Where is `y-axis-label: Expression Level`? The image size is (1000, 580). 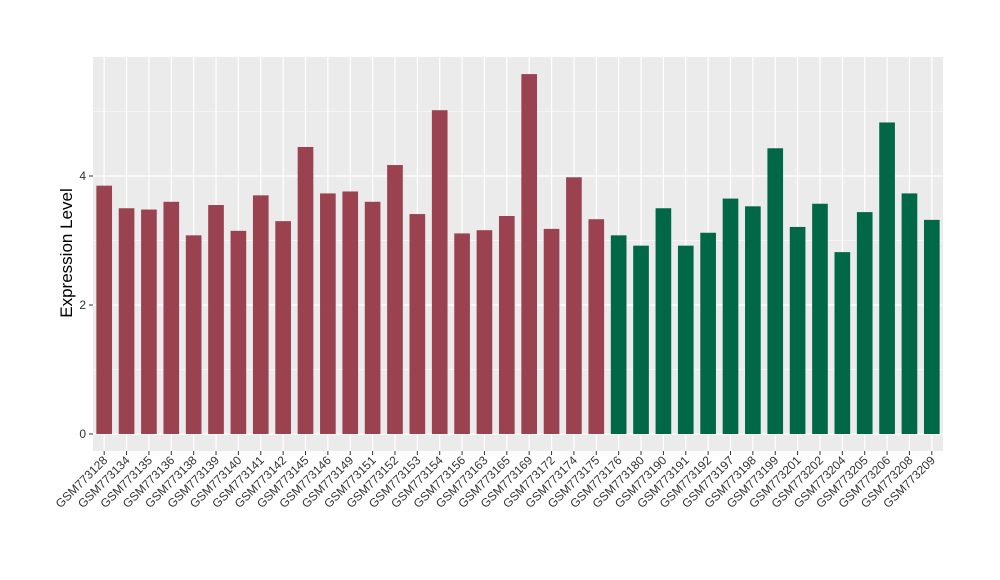 y-axis-label: Expression Level is located at coordinates (66, 252).